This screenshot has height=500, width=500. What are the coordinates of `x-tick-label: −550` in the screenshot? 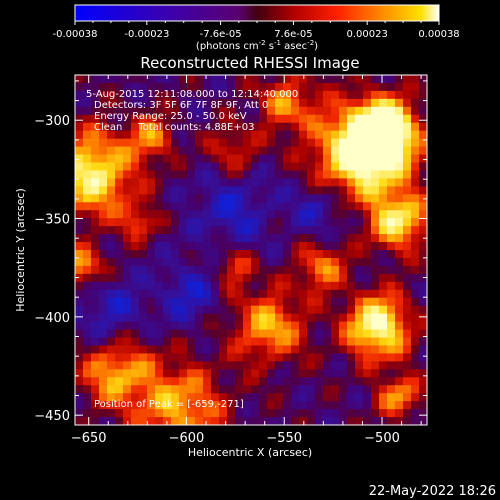 It's located at (284, 438).